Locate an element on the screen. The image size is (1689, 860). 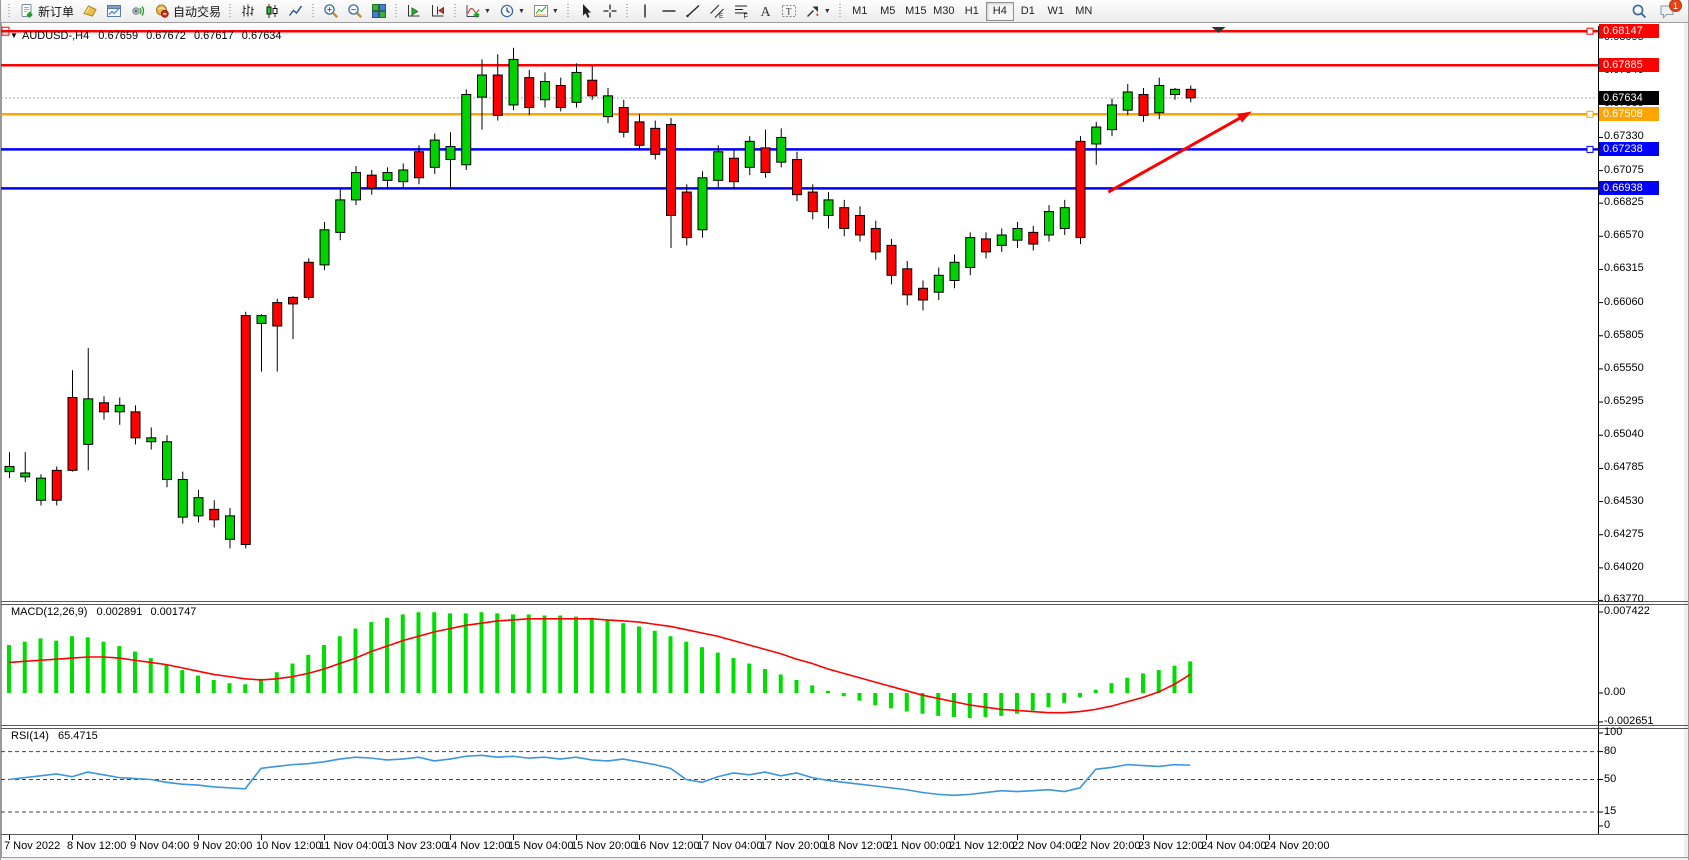
profiles-button is located at coordinates (90, 11).